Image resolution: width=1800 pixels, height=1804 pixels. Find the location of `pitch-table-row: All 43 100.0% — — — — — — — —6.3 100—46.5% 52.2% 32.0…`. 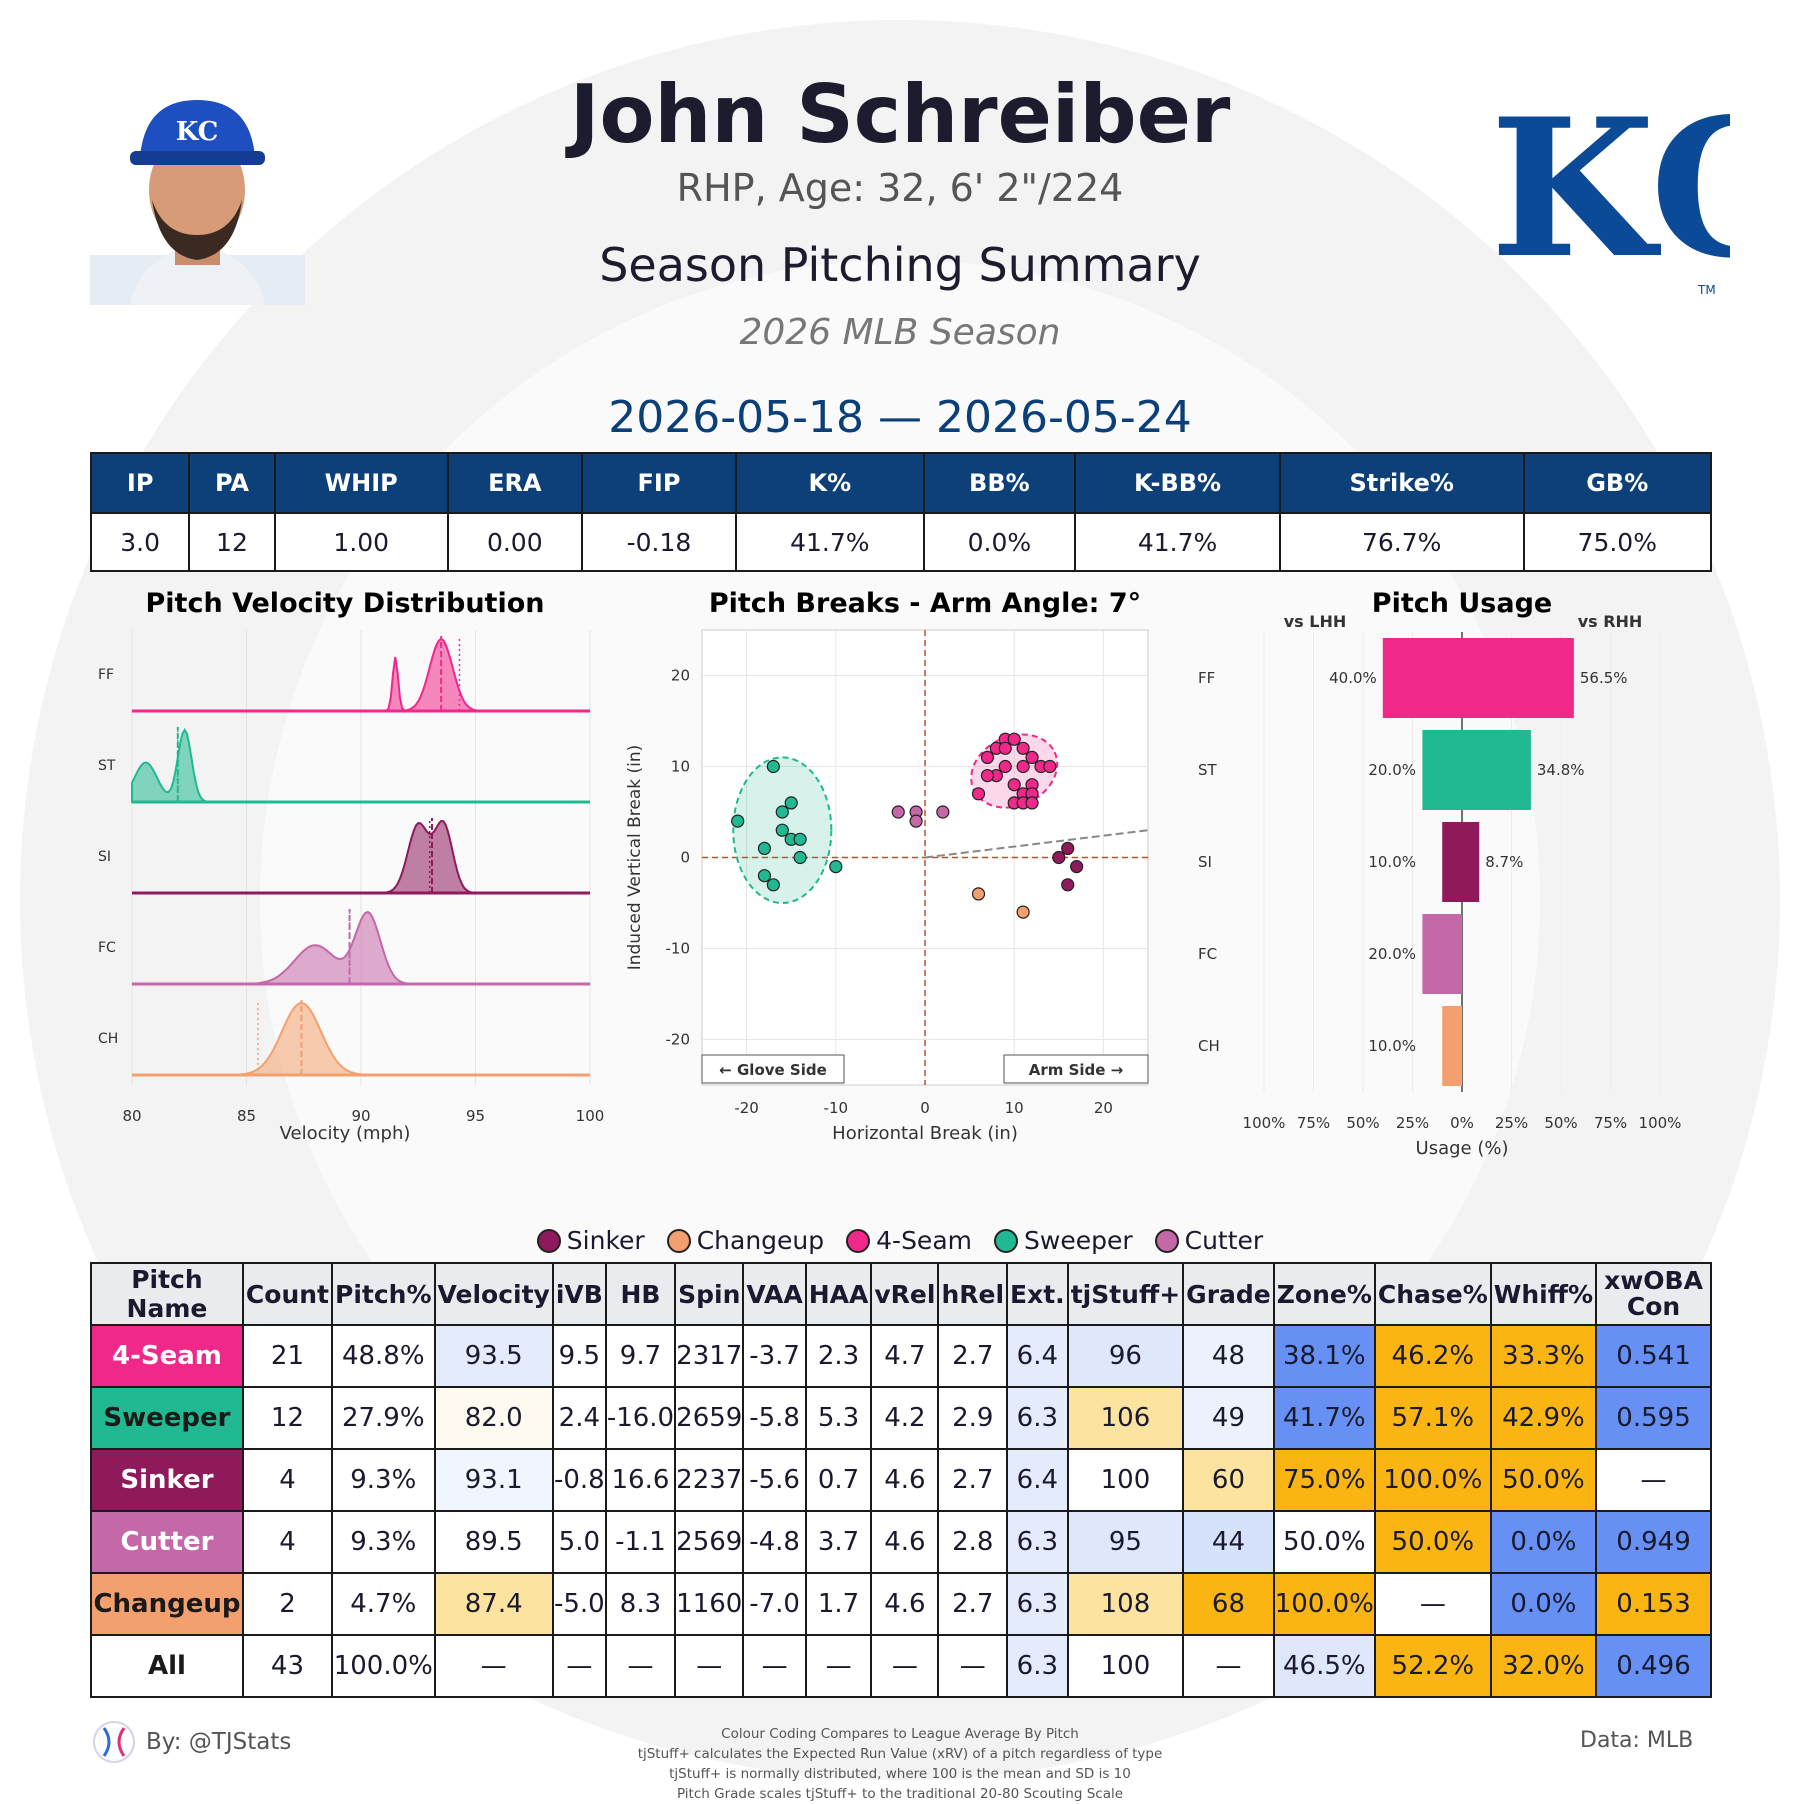

pitch-table-row: All 43 100.0% — — — — — — — —6.3 100—46.5% 52.2% 32.0… is located at coordinates (901, 1666).